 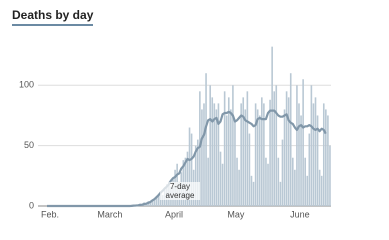 What do you see at coordinates (180, 191) in the screenshot?
I see `annotation: 7-day average` at bounding box center [180, 191].